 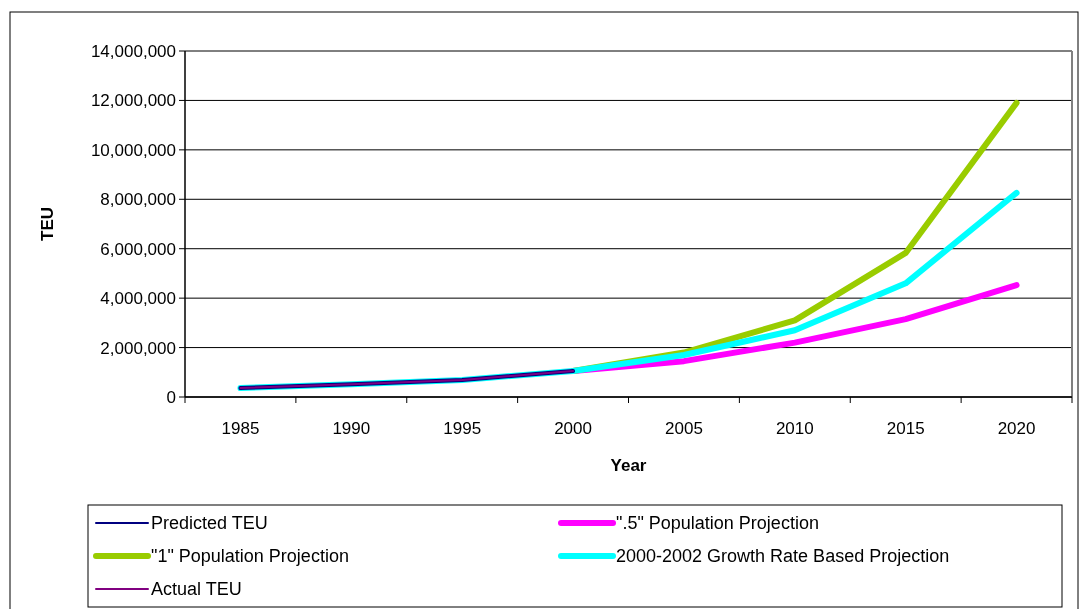 What do you see at coordinates (133, 101) in the screenshot?
I see `y-tick-label: 12,000,000` at bounding box center [133, 101].